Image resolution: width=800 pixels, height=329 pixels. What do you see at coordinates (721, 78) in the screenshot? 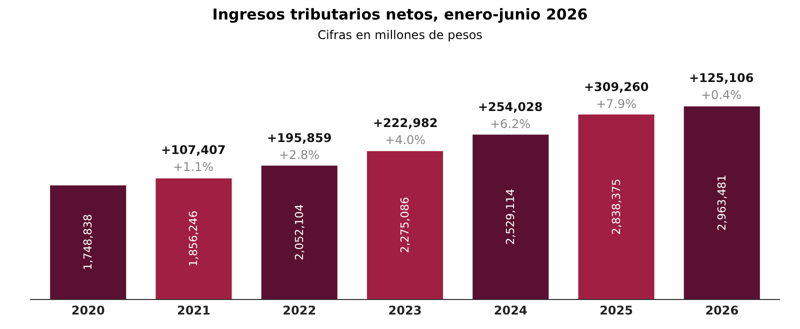
I see `annotation: +125,106` at bounding box center [721, 78].